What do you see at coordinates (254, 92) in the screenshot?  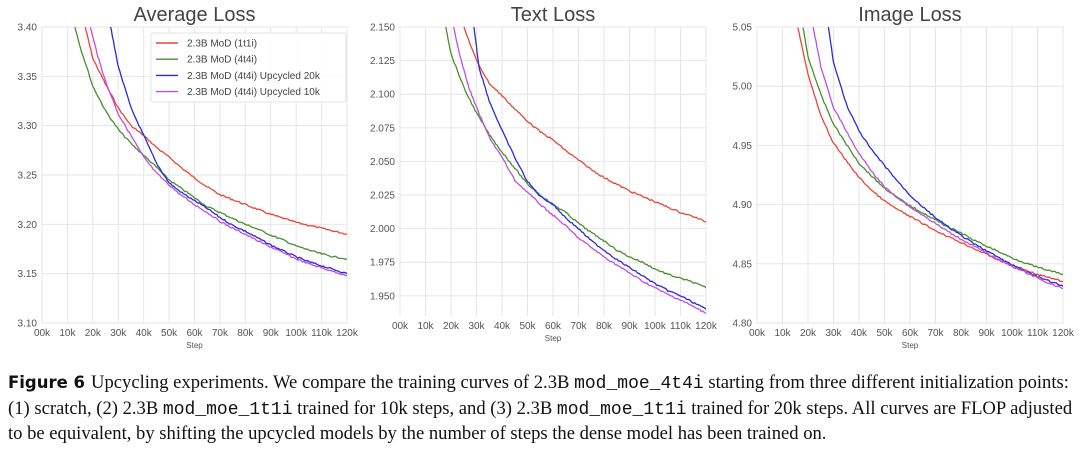 I see `legend-label: 2.3B MoD (4t4i) Upcycled 10k` at bounding box center [254, 92].